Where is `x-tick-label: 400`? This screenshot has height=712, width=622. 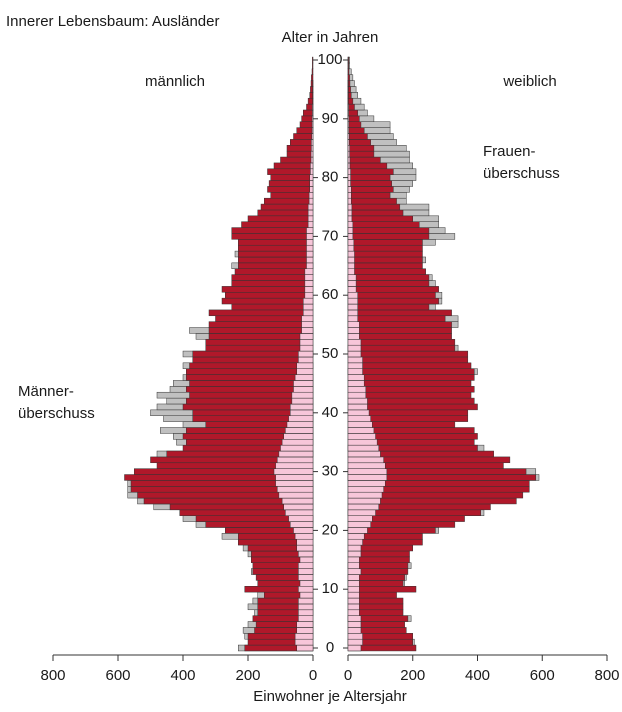
x-tick-label: 400 is located at coordinates (182, 675).